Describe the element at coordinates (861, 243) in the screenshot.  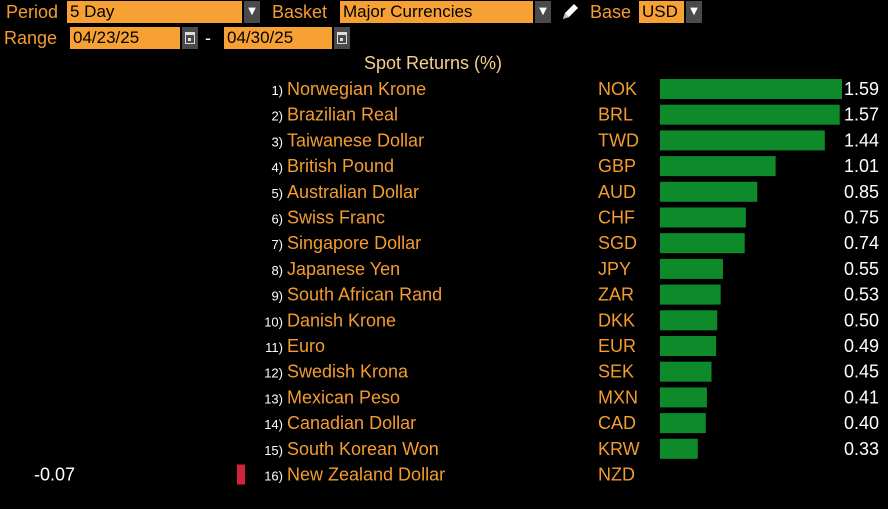
I see `return-value: 0.74` at that location.